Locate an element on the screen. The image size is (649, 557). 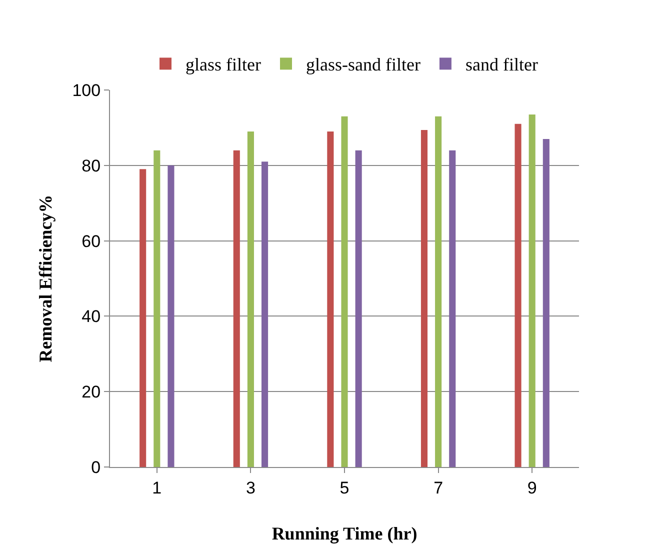
y-tick-label: 80 is located at coordinates (91, 166).